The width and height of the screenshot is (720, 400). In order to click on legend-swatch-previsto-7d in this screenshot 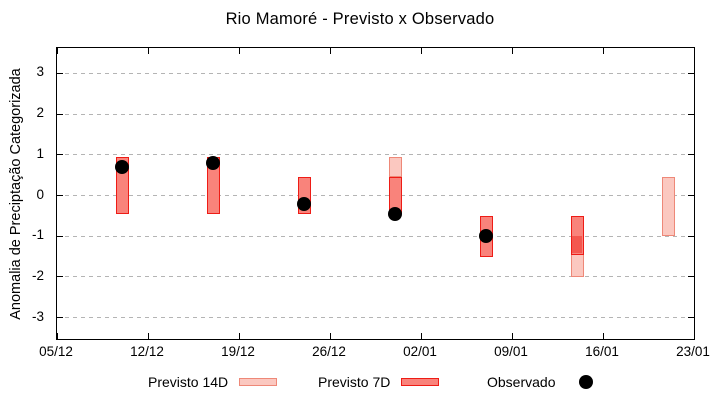, I will do `click(420, 382)`.